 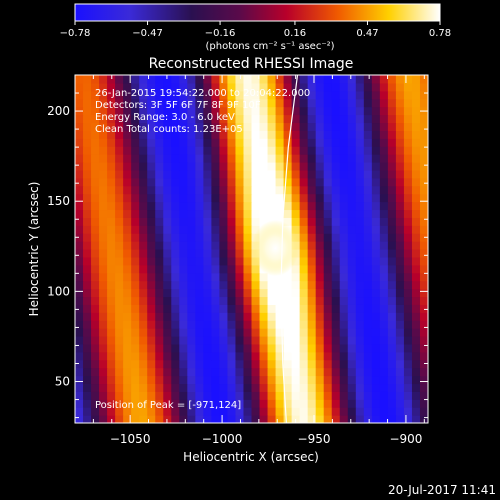 I want to click on chart-title: Reconstructed RHESSI Image, so click(x=251, y=64).